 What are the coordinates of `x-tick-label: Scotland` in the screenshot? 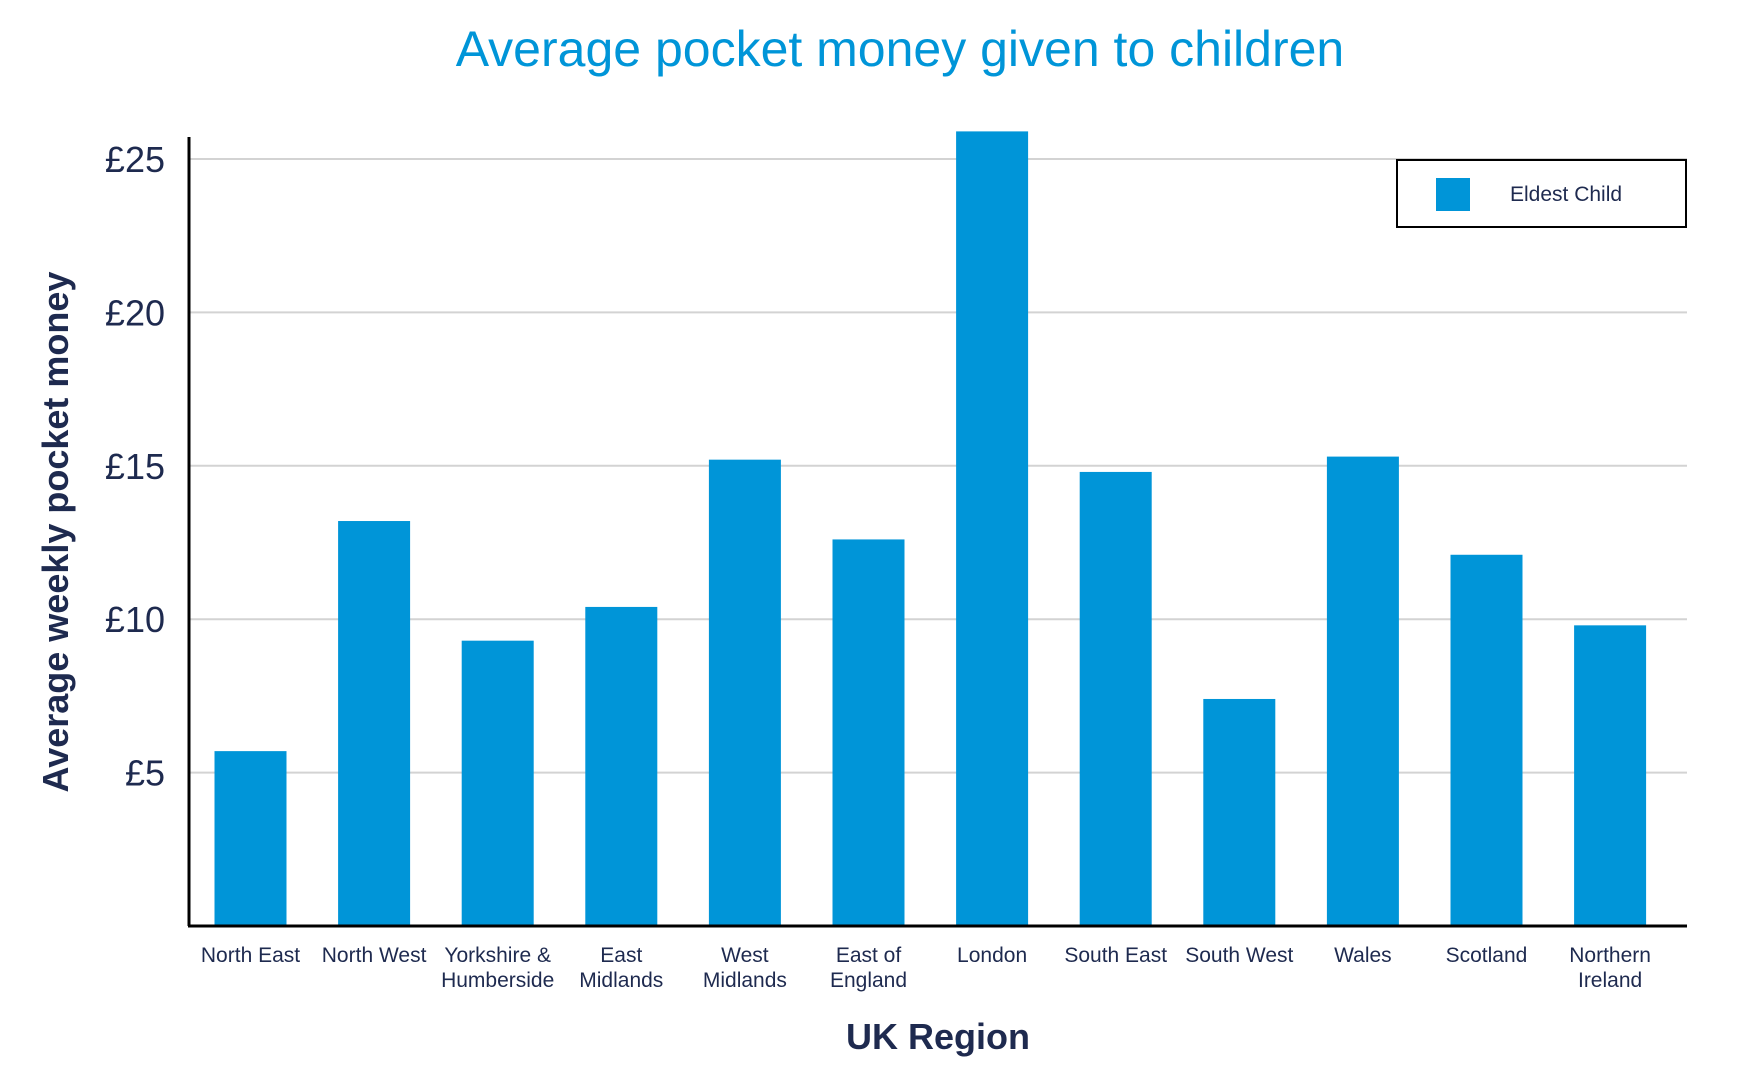 It's located at (1487, 955).